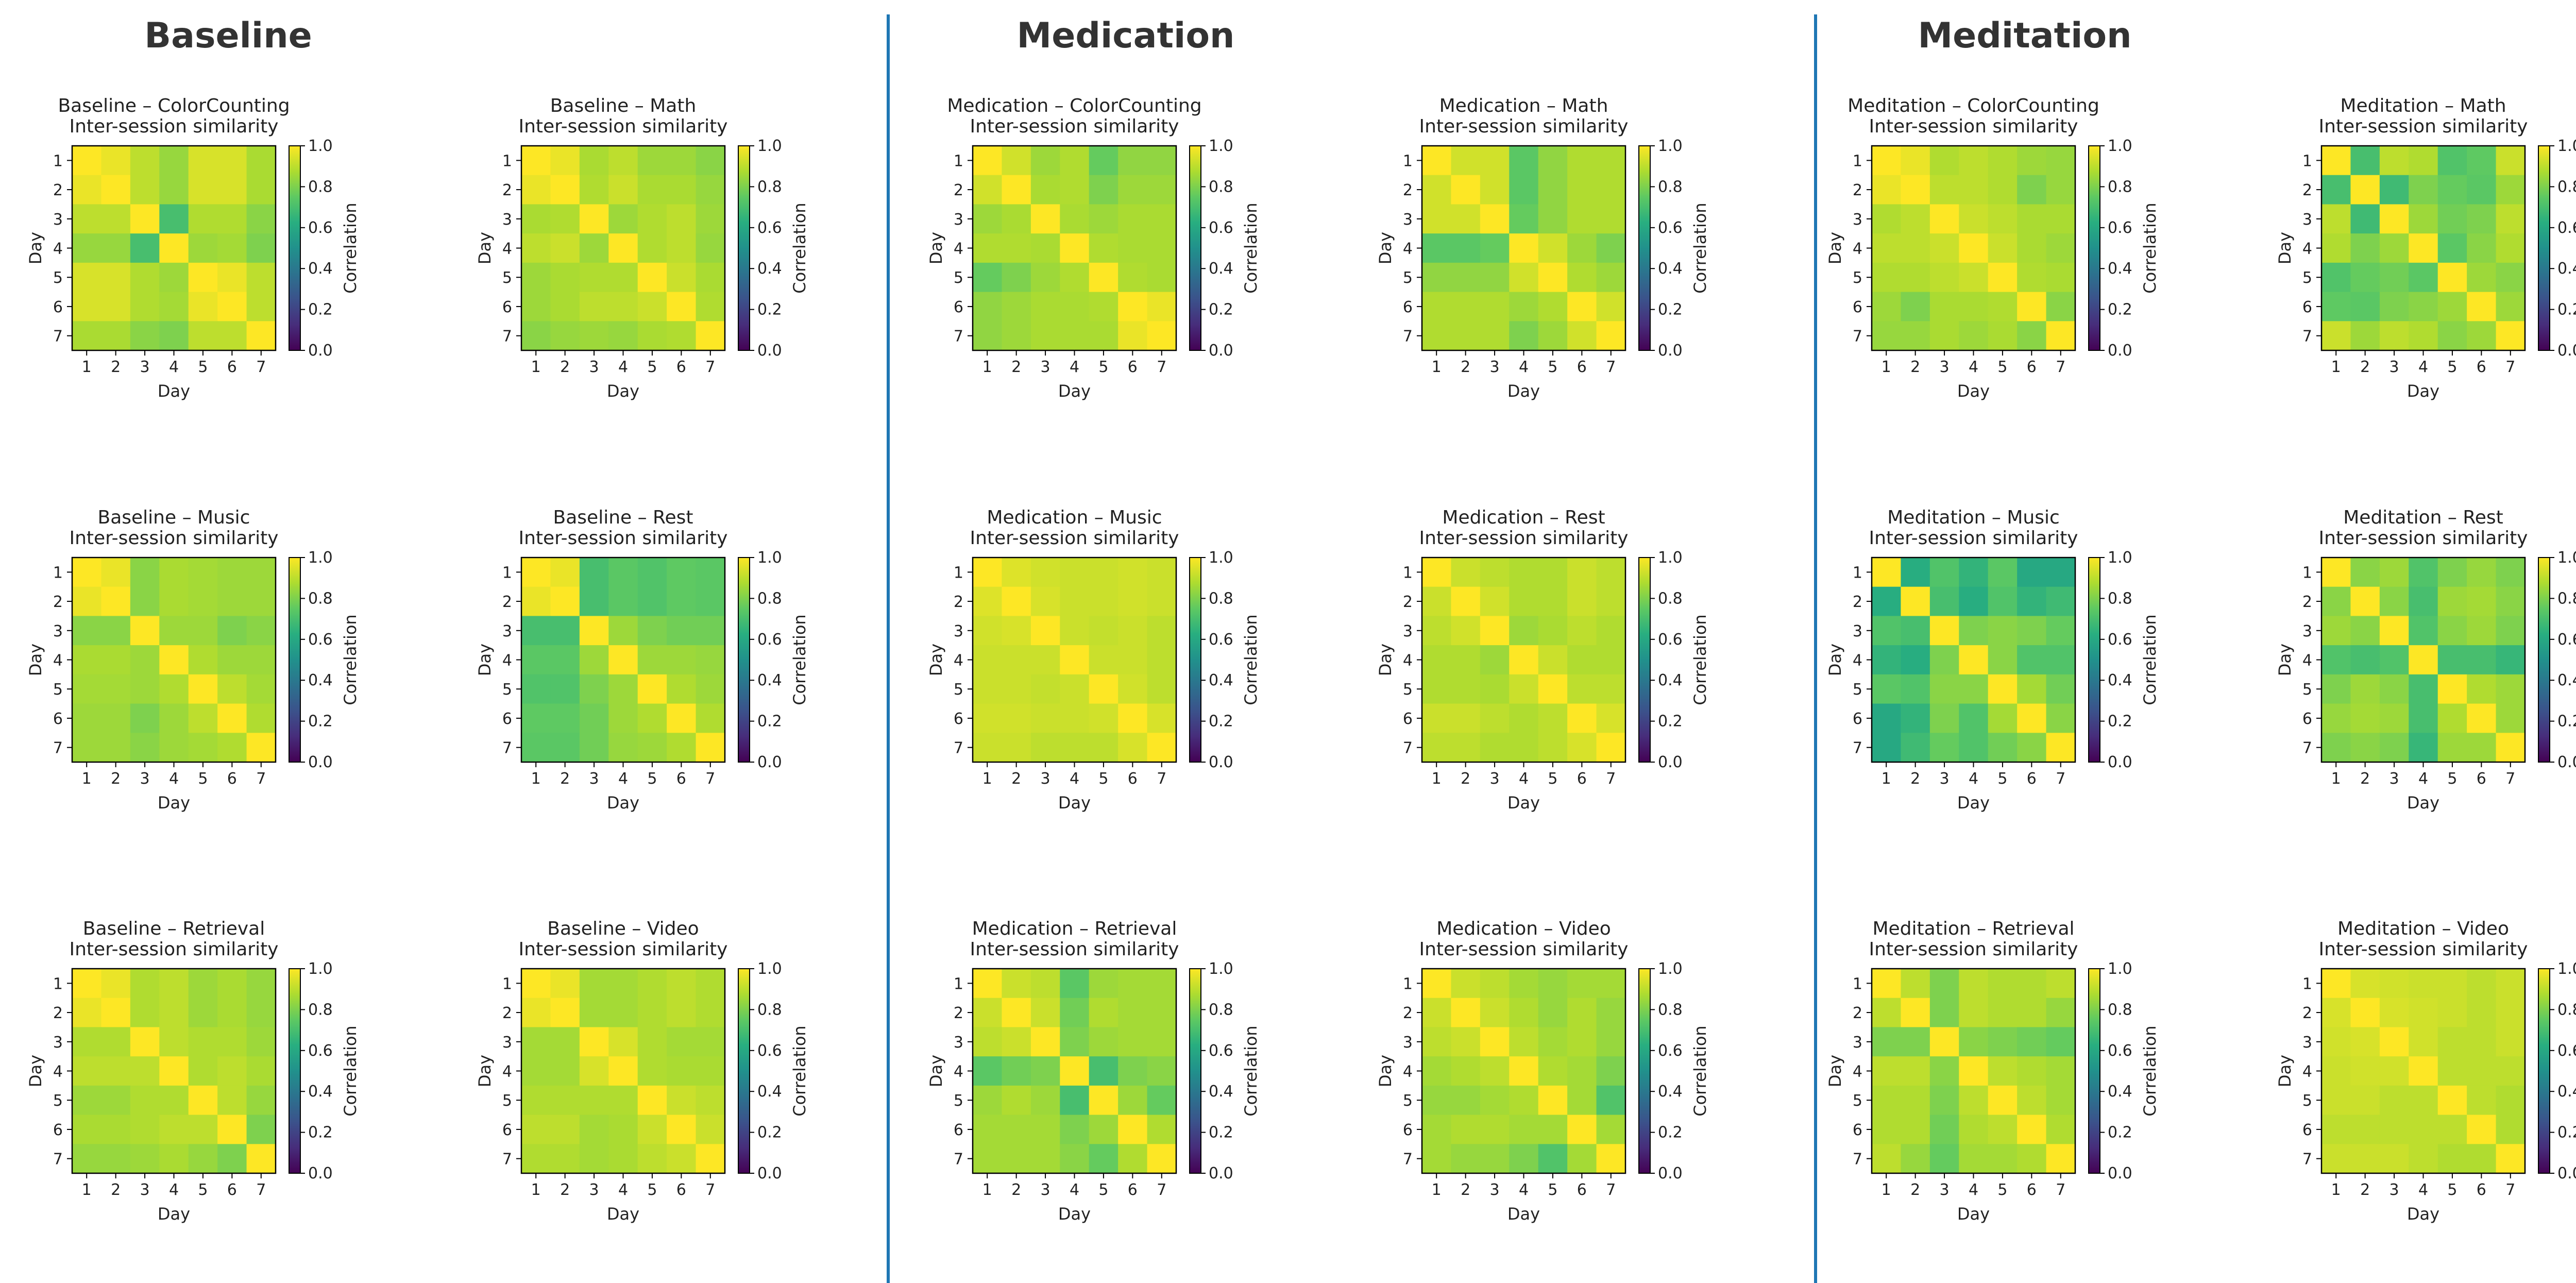 This screenshot has height=1283, width=2576. I want to click on panel-6-cbar-tick-2: 0.4, so click(320, 680).